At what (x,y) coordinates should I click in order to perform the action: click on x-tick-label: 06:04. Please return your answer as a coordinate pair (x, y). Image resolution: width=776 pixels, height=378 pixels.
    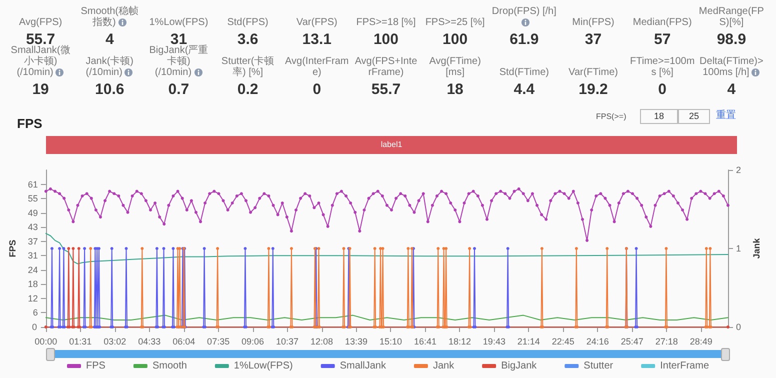
    Looking at the image, I should click on (184, 341).